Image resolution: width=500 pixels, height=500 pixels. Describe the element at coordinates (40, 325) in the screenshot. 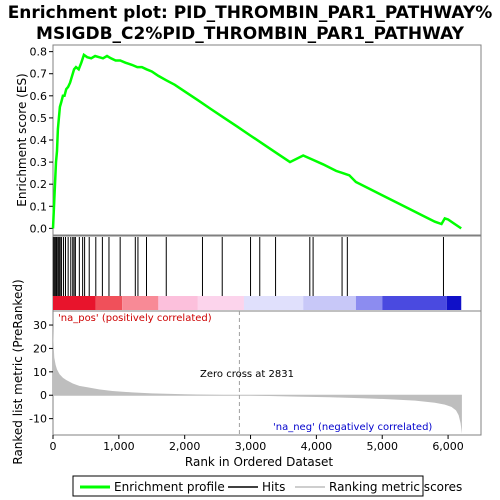

I see `metric-y-tick-label: 30` at that location.